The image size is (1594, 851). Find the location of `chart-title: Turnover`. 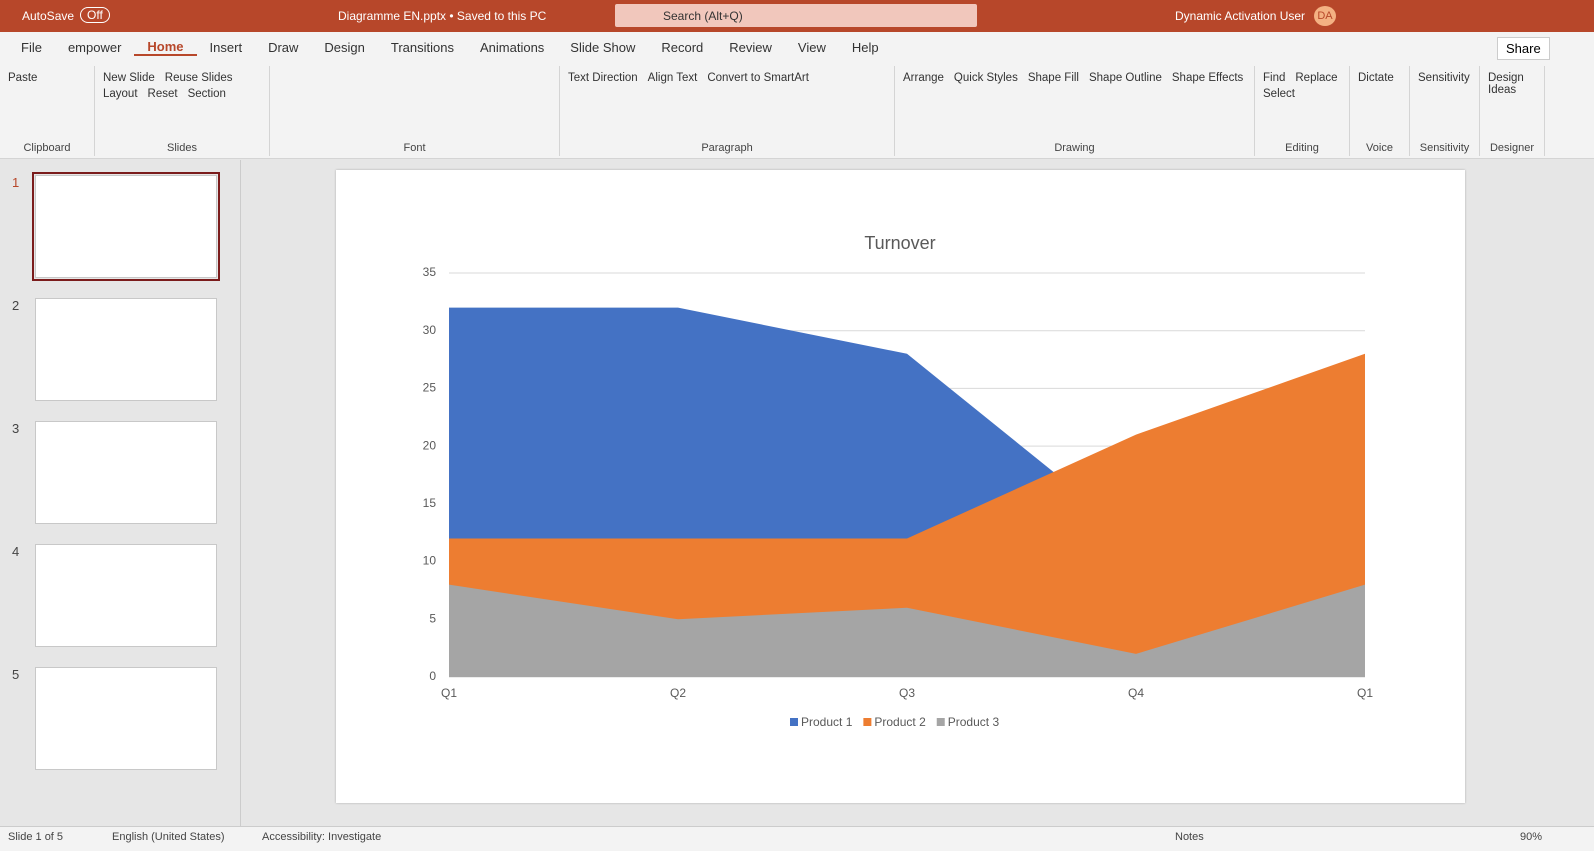

chart-title: Turnover is located at coordinates (899, 243).